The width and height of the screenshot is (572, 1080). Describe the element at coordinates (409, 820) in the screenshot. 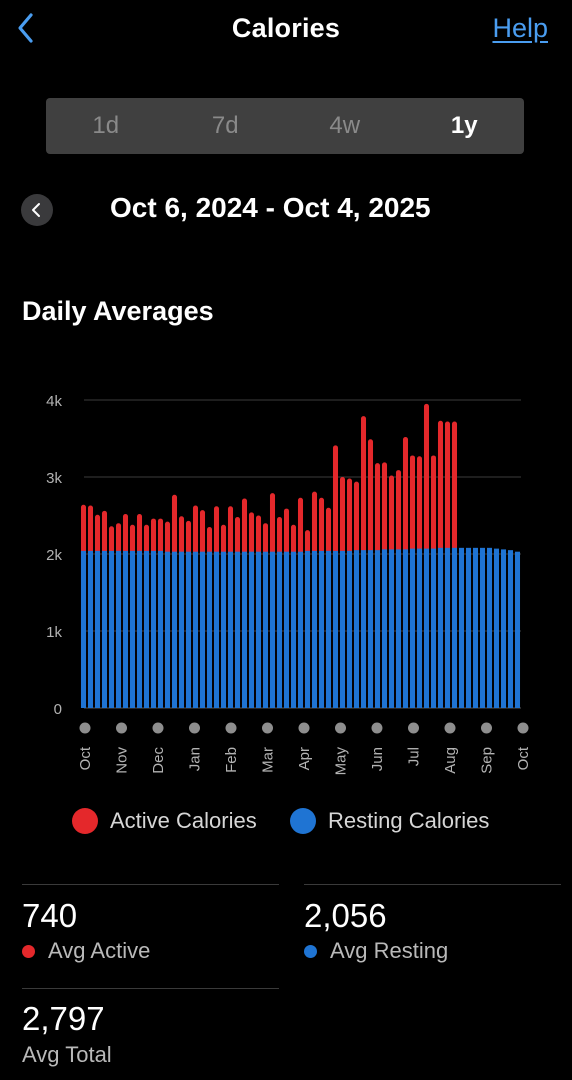

I see `legend-label-resting: Resting Calories` at that location.